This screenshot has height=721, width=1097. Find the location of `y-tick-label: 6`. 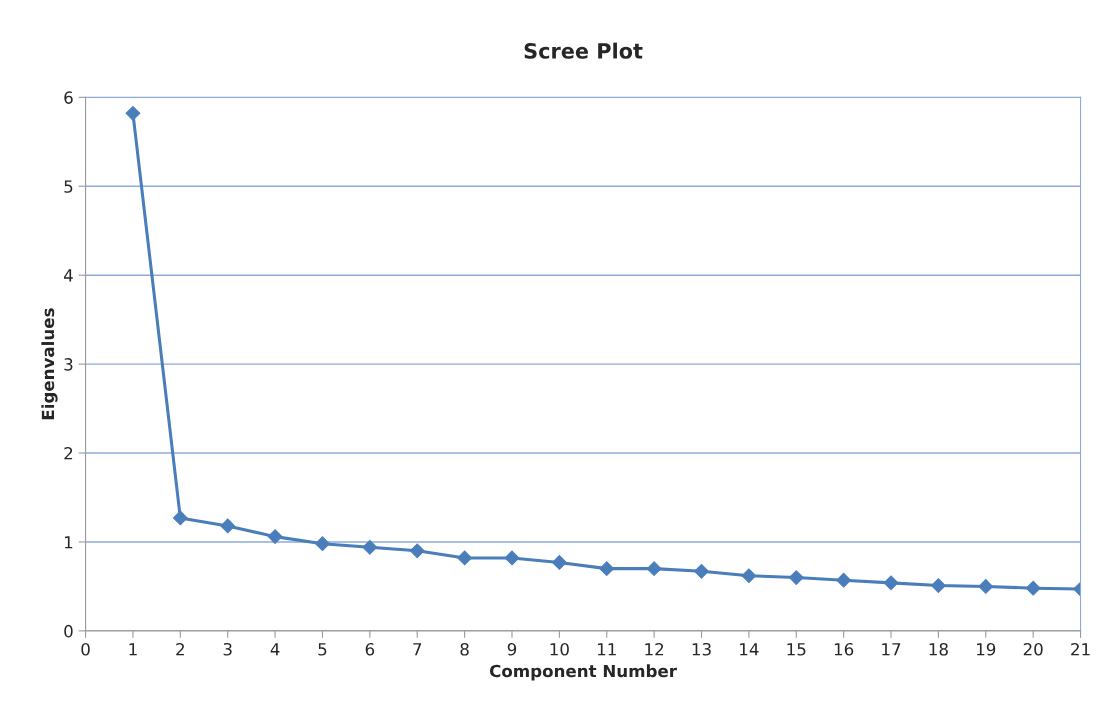

y-tick-label: 6 is located at coordinates (68, 97).